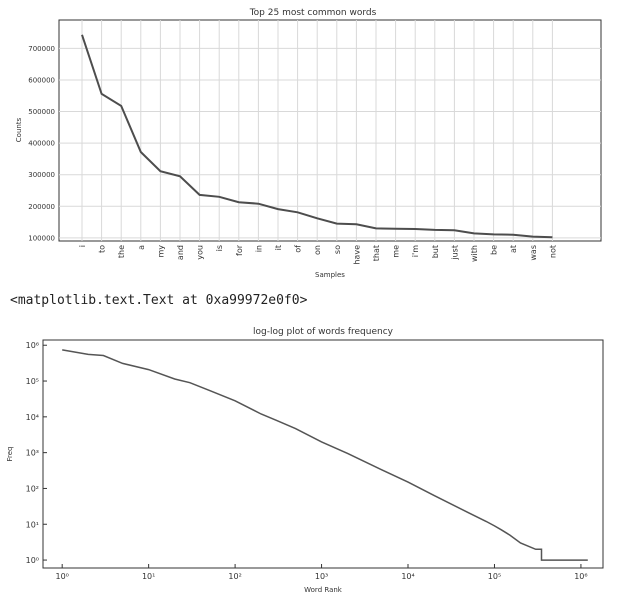 This screenshot has height=606, width=618. What do you see at coordinates (32, 488) in the screenshot?
I see `chart2-y-tick-label: 10²` at bounding box center [32, 488].